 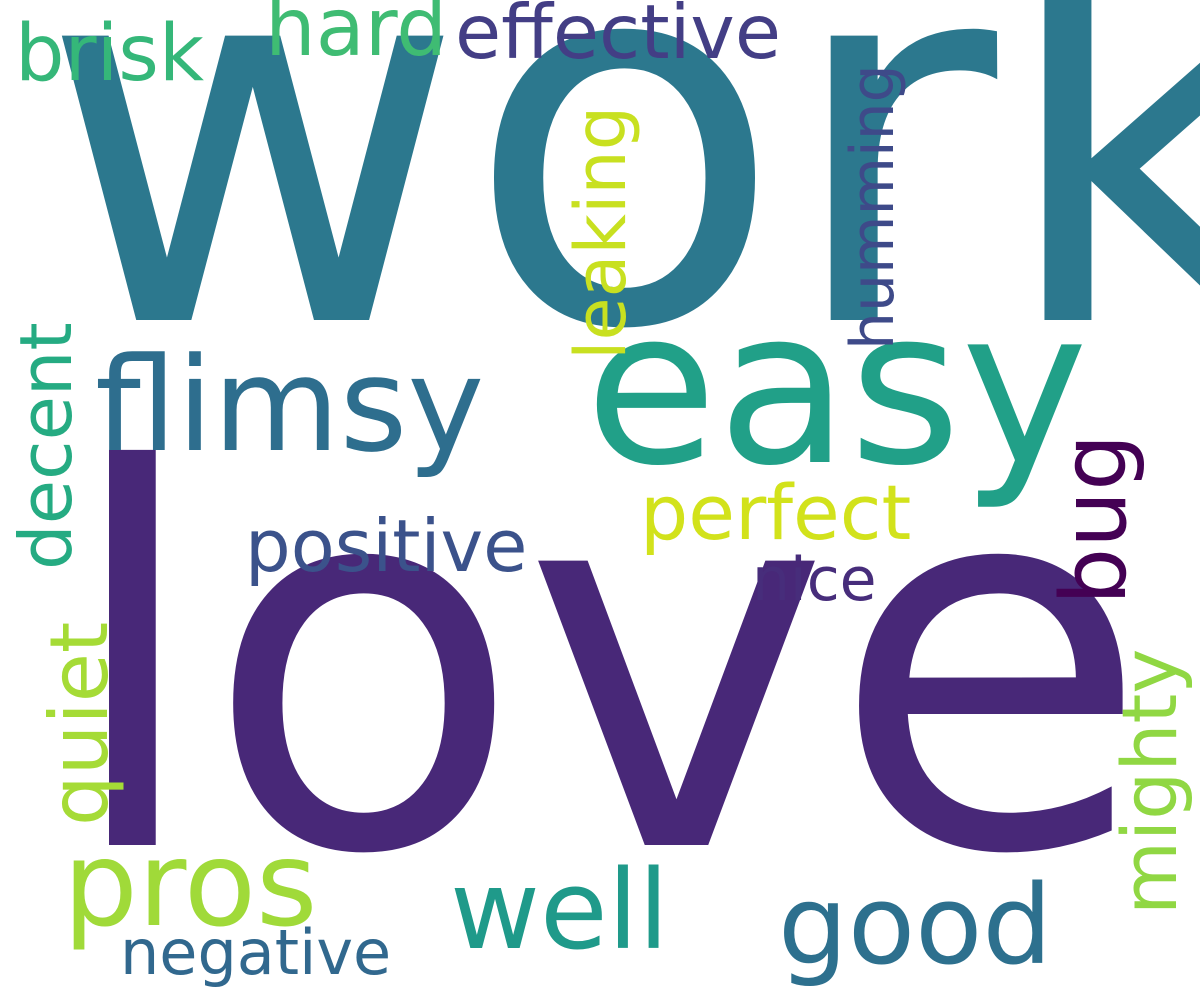 What do you see at coordinates (1094, 519) in the screenshot?
I see `word-bug: bug` at bounding box center [1094, 519].